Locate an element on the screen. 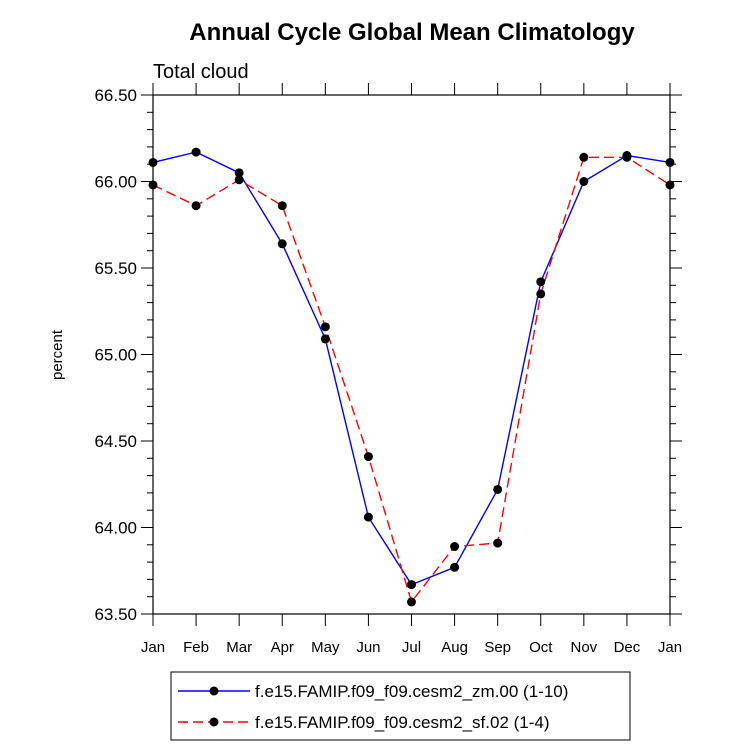  y-tick-label: 63.50 is located at coordinates (115, 614).